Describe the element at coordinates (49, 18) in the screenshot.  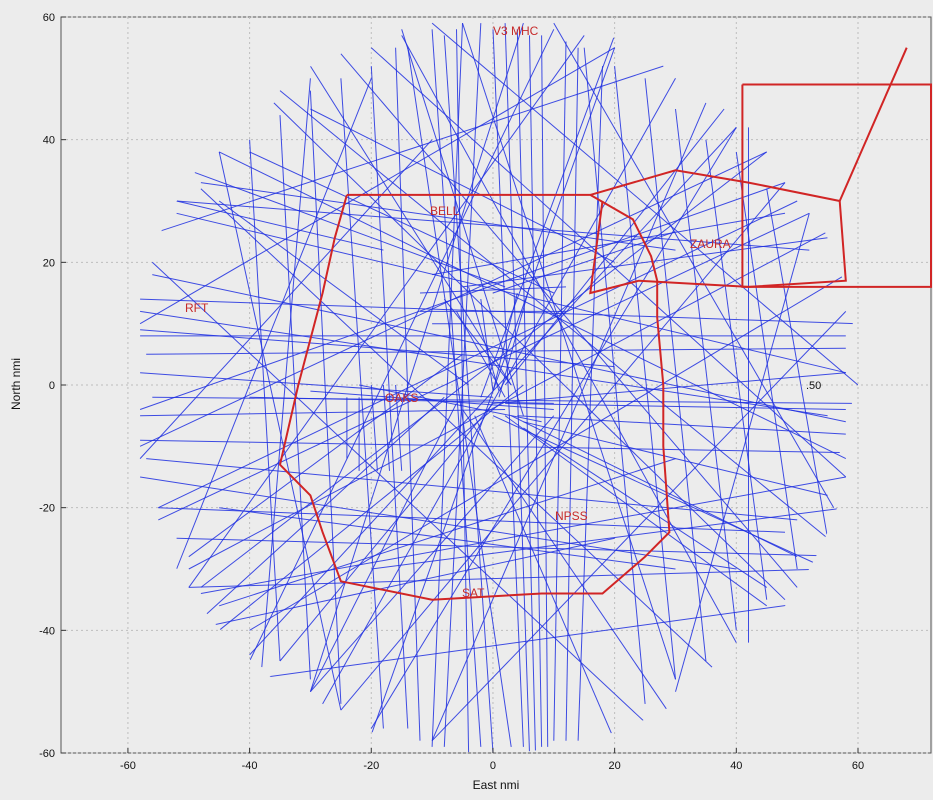
I see `y-tick-label: 60` at that location.